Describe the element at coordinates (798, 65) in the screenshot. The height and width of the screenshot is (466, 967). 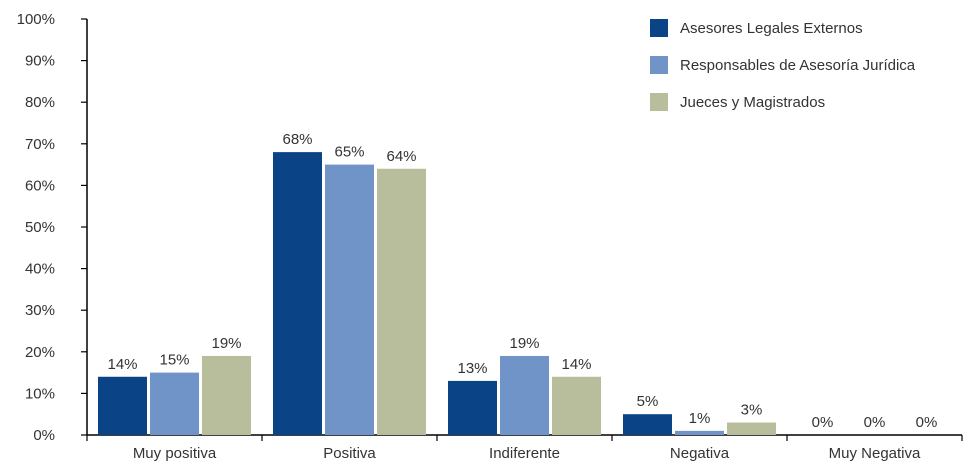
I see `legend-label: Responsables de Asesoría Jurídica` at that location.